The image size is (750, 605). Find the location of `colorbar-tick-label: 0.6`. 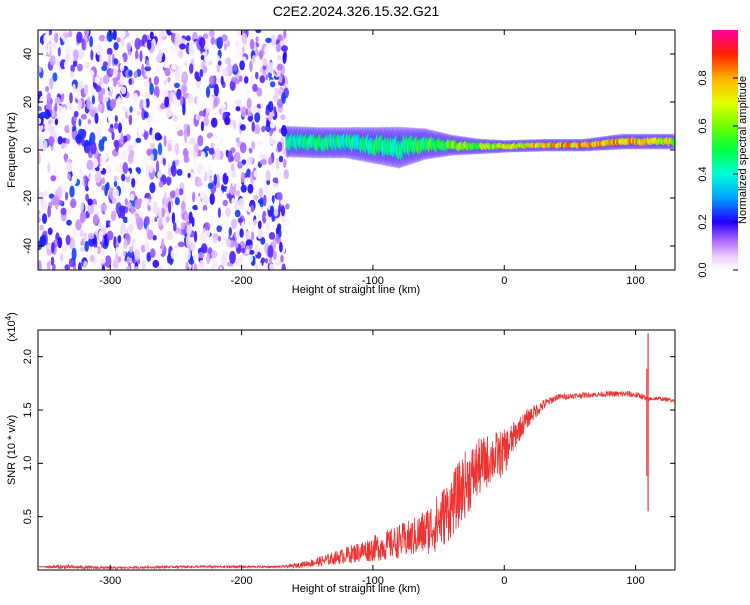

colorbar-tick-label: 0.6 is located at coordinates (703, 125).